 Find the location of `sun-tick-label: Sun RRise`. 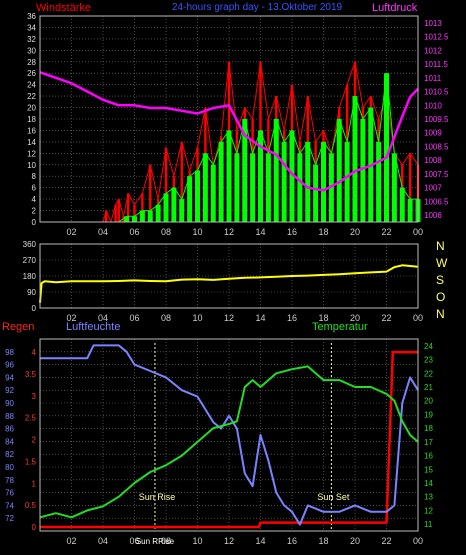

sun-tick-label: Sun RRise is located at coordinates (155, 541).